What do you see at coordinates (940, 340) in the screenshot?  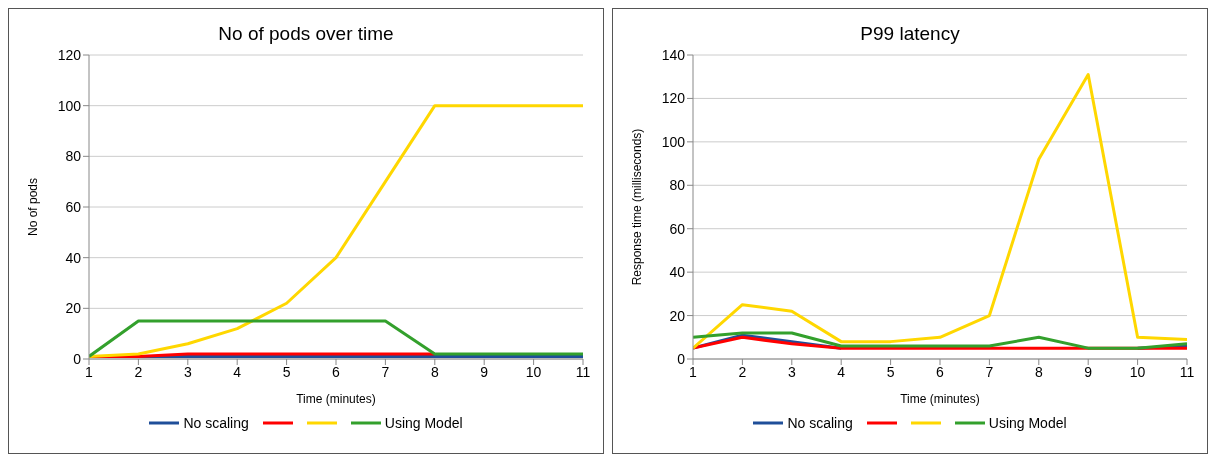 I see `line-series` at bounding box center [940, 340].